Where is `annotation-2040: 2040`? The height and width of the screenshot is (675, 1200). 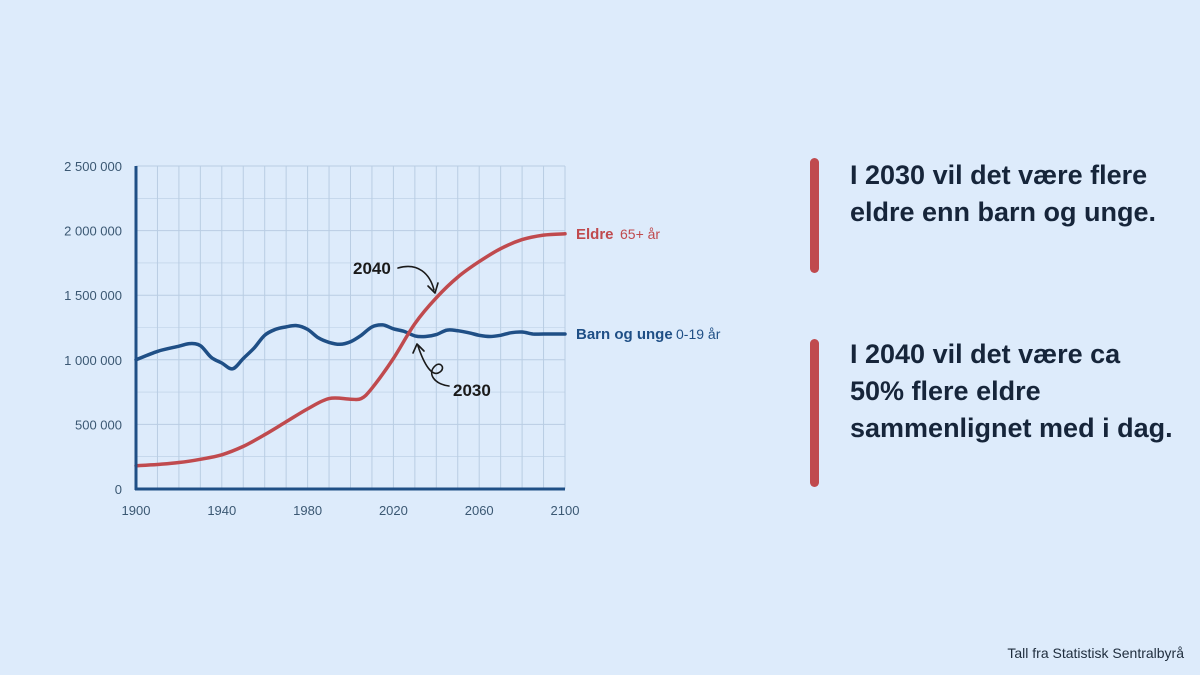 annotation-2040: 2040 is located at coordinates (372, 268).